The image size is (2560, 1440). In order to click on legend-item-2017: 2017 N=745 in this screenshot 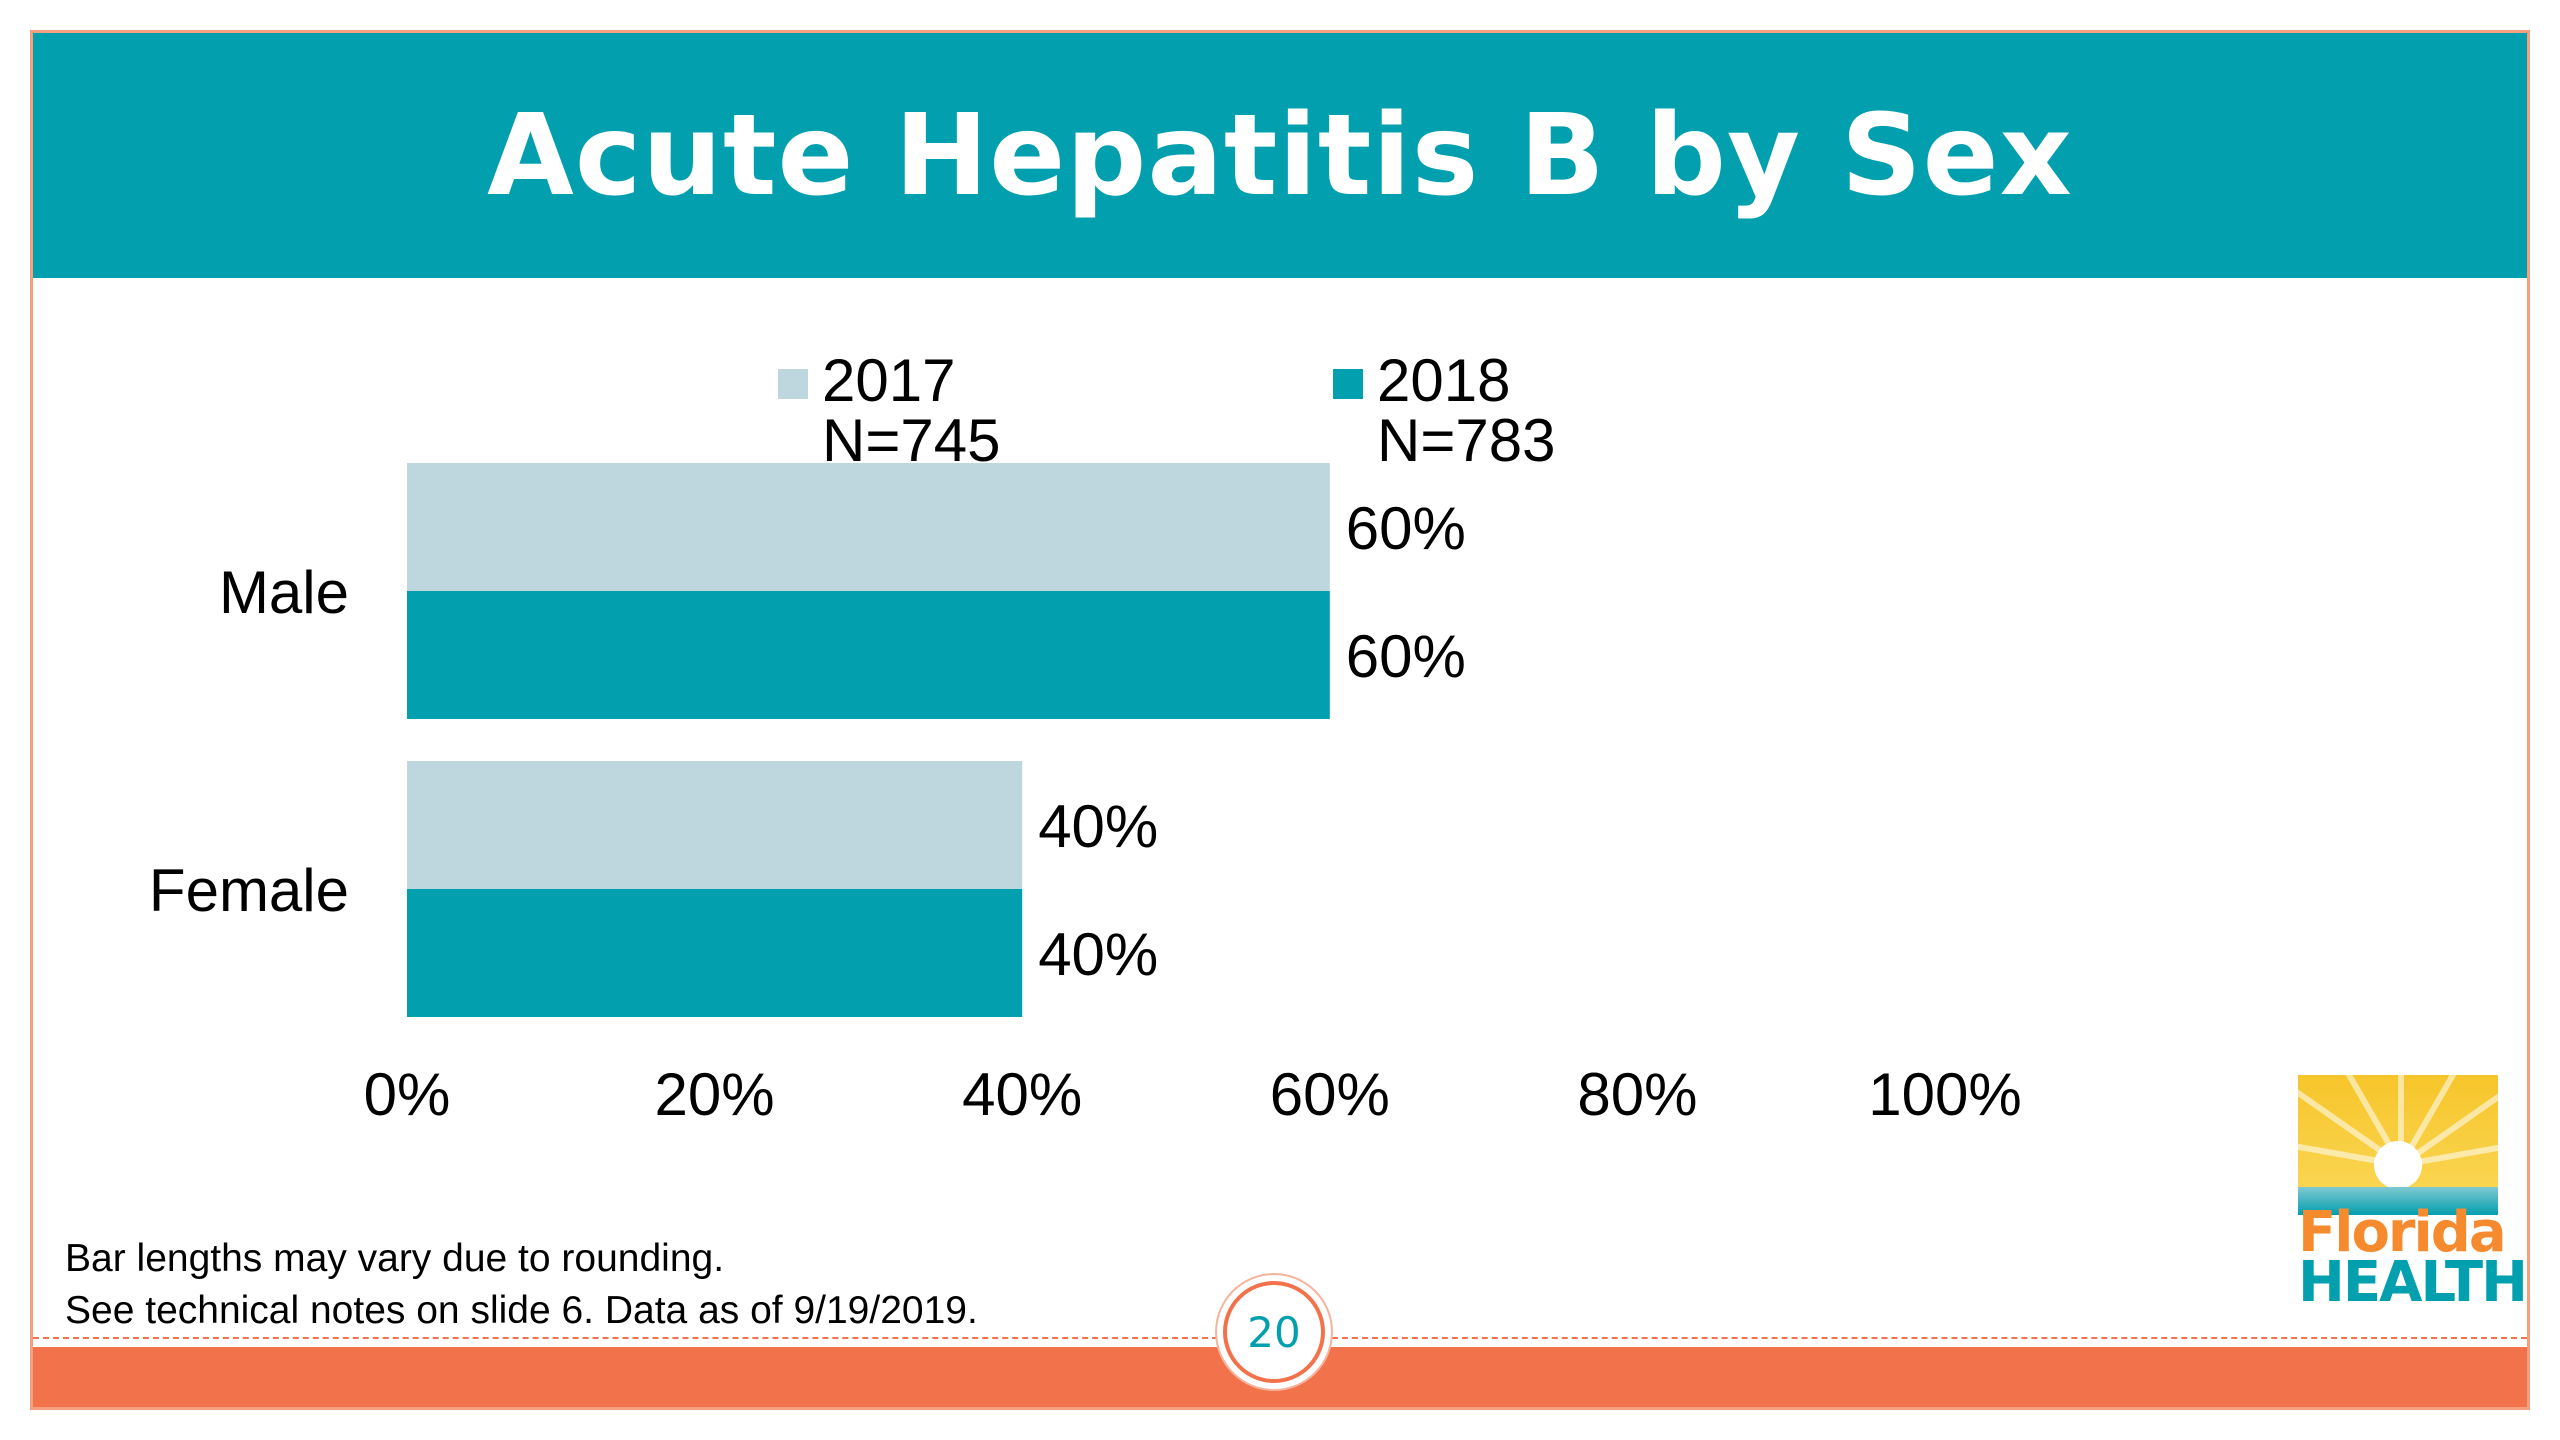, I will do `click(889, 411)`.